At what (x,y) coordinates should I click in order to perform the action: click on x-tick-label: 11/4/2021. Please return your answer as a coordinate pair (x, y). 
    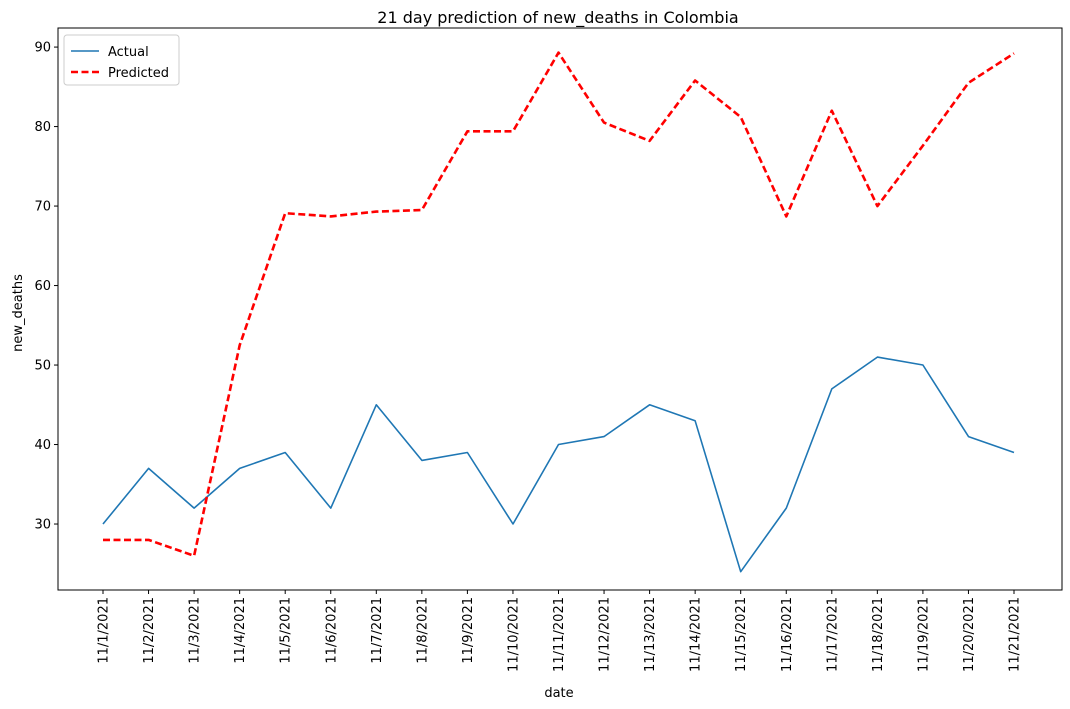
    Looking at the image, I should click on (240, 630).